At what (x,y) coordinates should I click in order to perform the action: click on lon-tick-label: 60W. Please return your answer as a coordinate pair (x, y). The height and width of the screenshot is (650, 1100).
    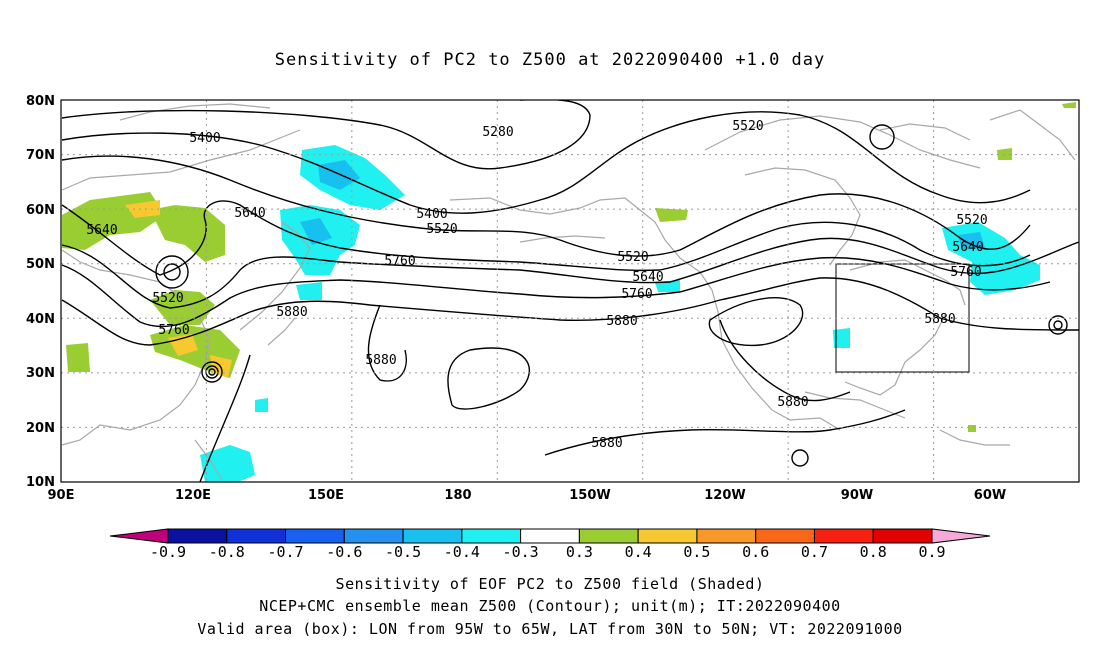
    Looking at the image, I should click on (990, 495).